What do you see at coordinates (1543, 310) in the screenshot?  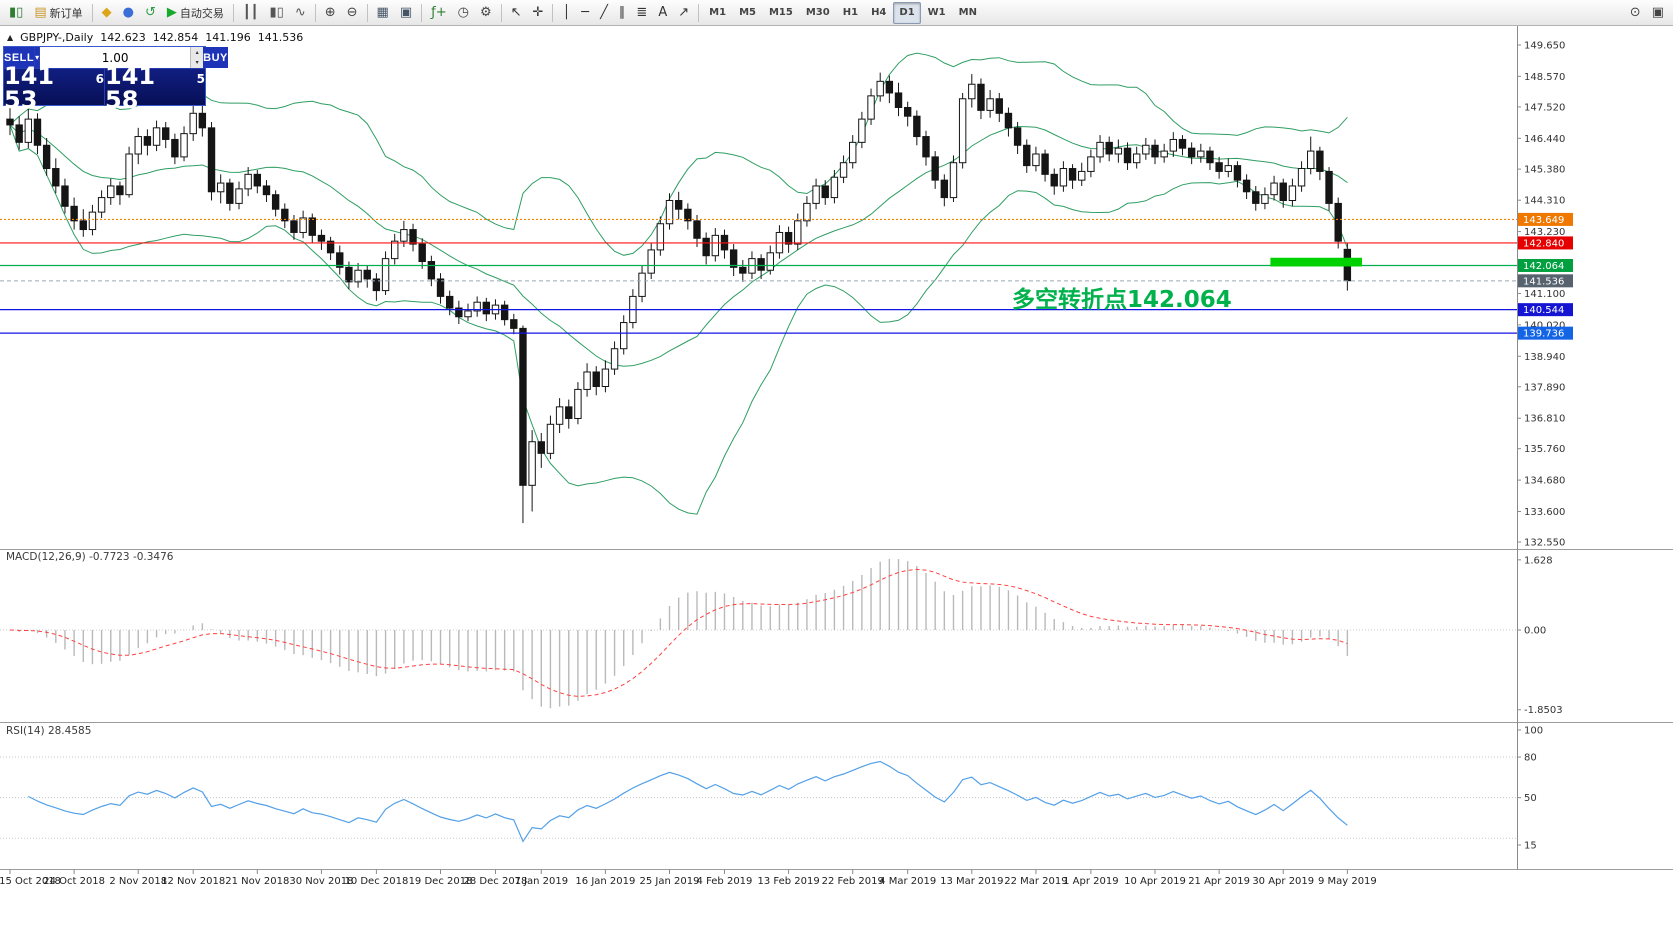 I see `svg-text: 140.544` at bounding box center [1543, 310].